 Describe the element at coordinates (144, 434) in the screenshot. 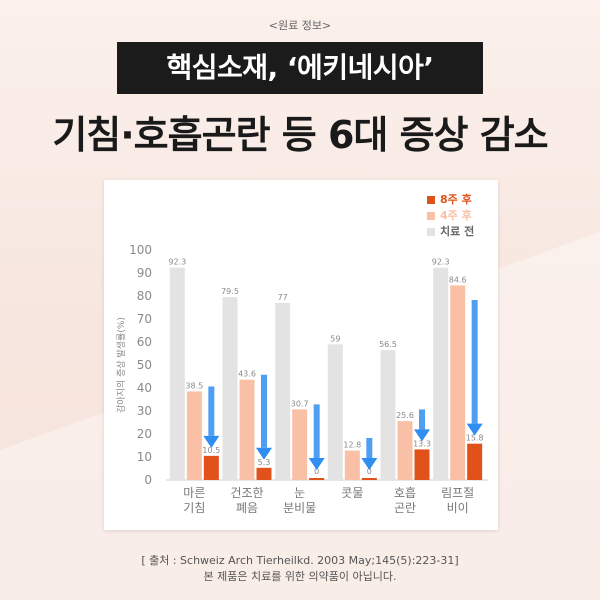

I see `y-tick-label: 20` at that location.